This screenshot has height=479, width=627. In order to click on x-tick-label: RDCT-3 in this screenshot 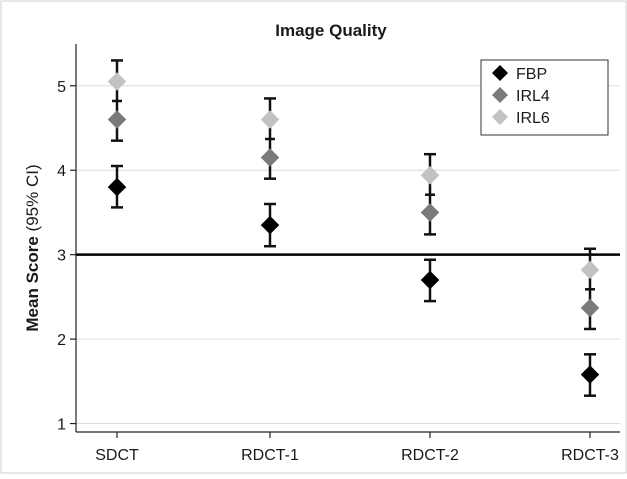, I will do `click(590, 455)`.